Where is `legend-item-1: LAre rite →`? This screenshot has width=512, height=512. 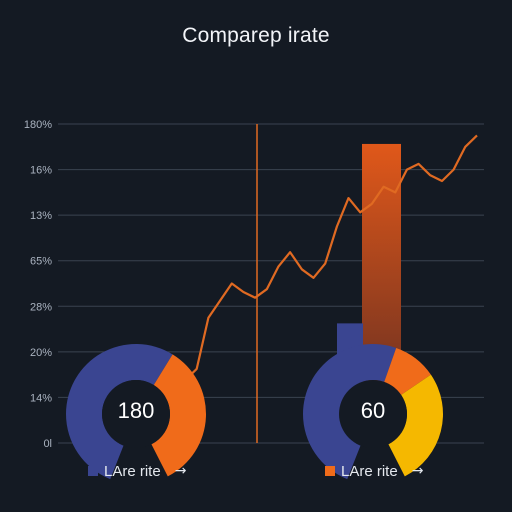
legend-item-1: LAre rite → is located at coordinates (137, 471).